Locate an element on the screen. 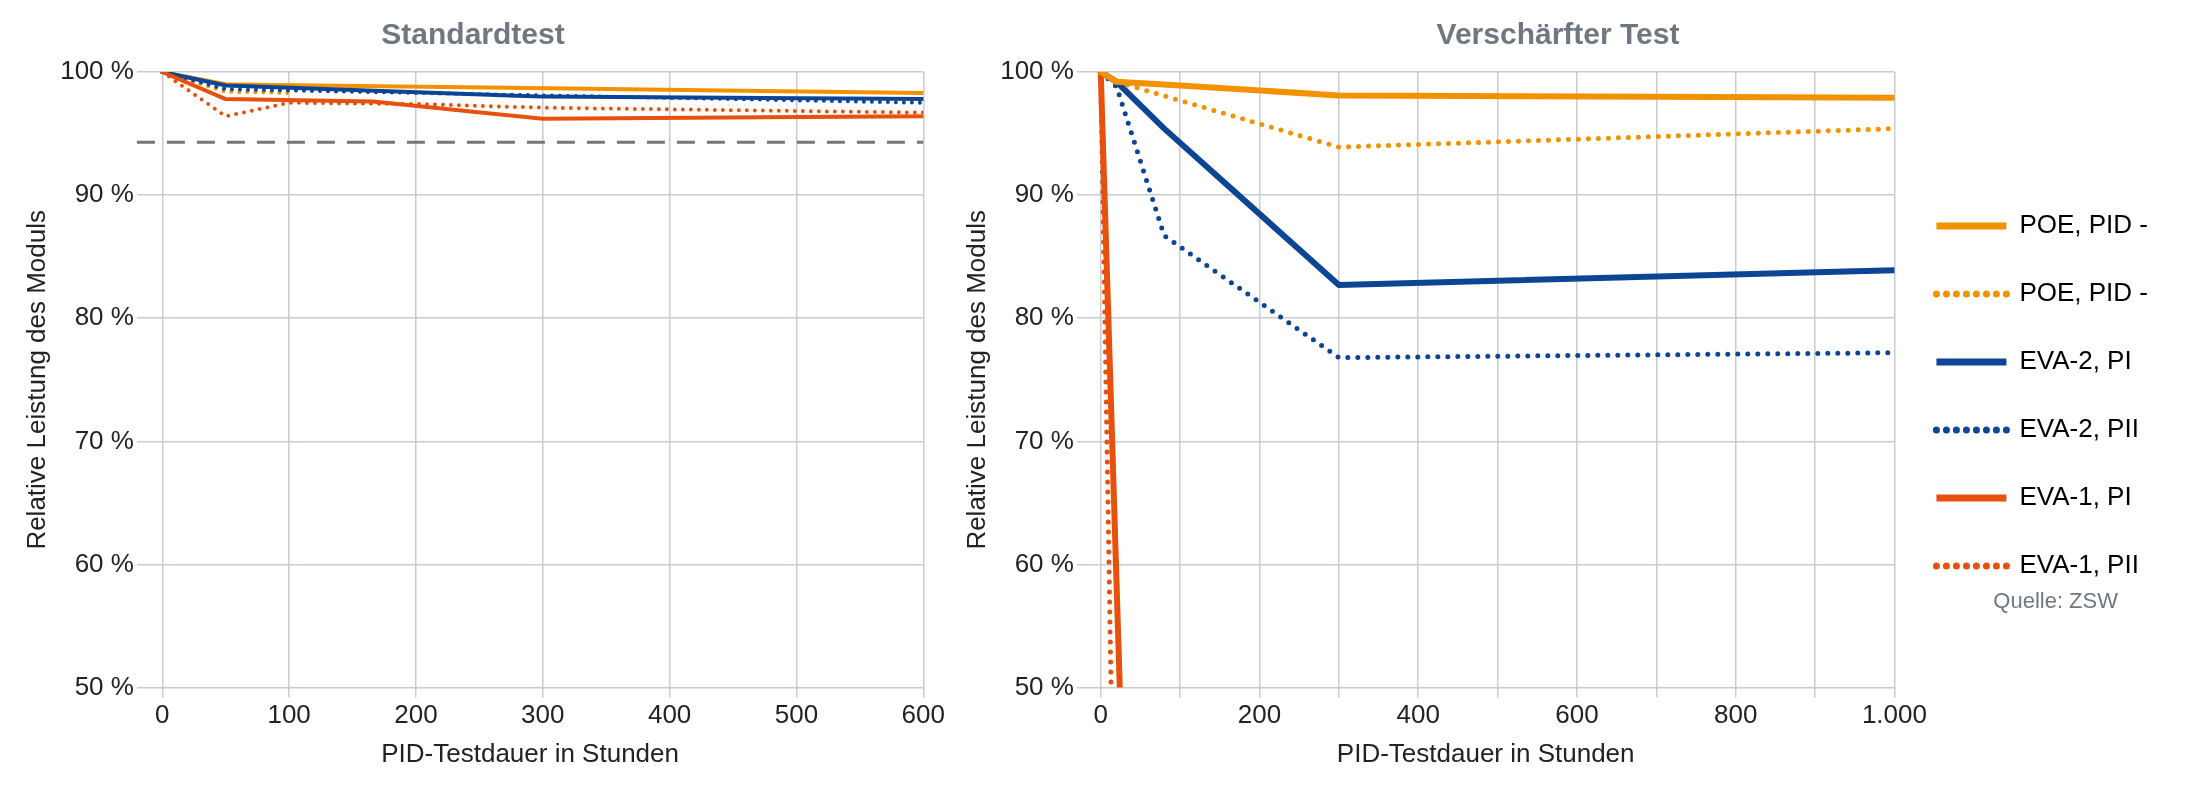  legend-label: EVA-1, PII is located at coordinates (2079, 564).